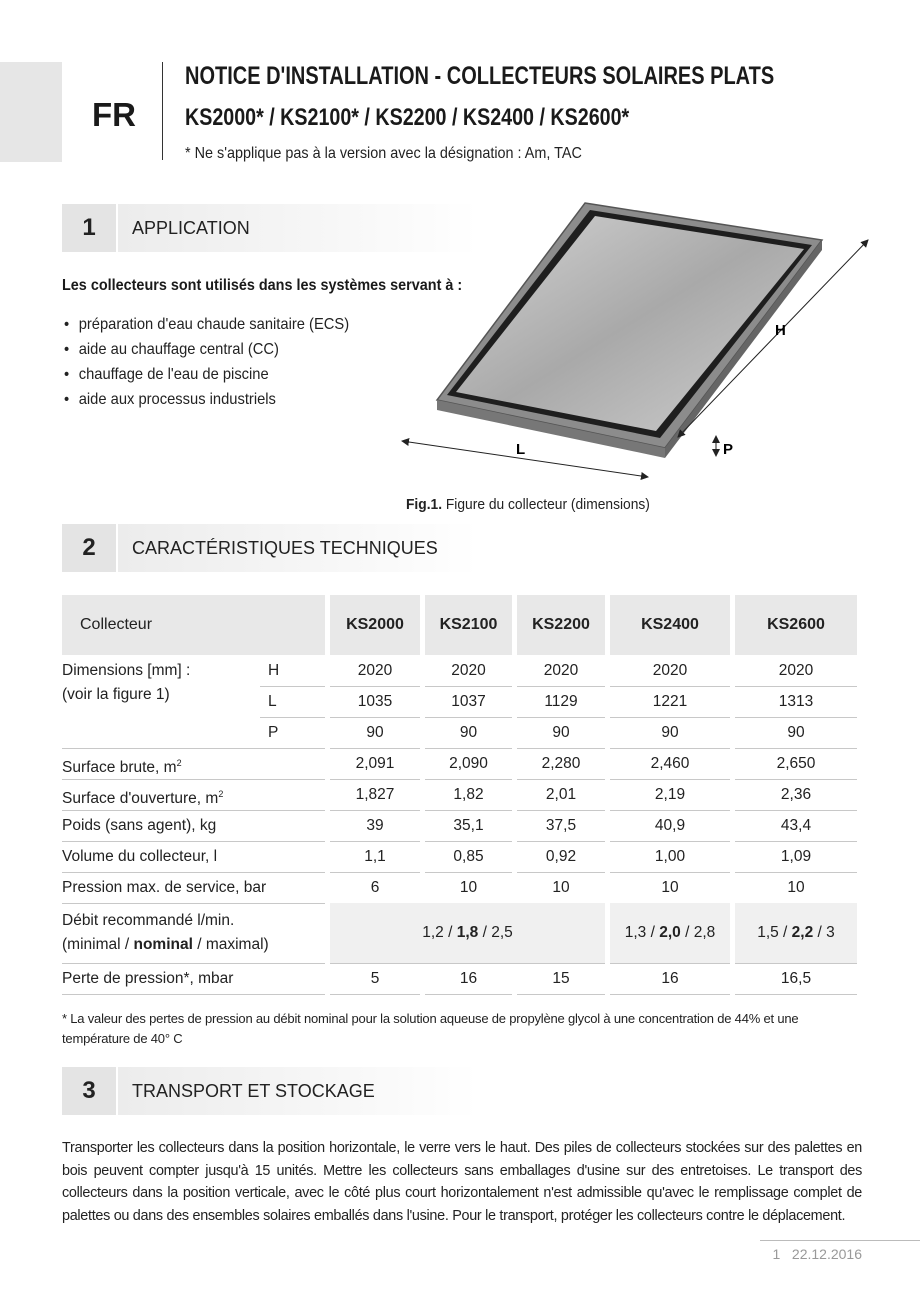 The image size is (920, 1305). I want to click on flow-part: 1,8, so click(467, 932).